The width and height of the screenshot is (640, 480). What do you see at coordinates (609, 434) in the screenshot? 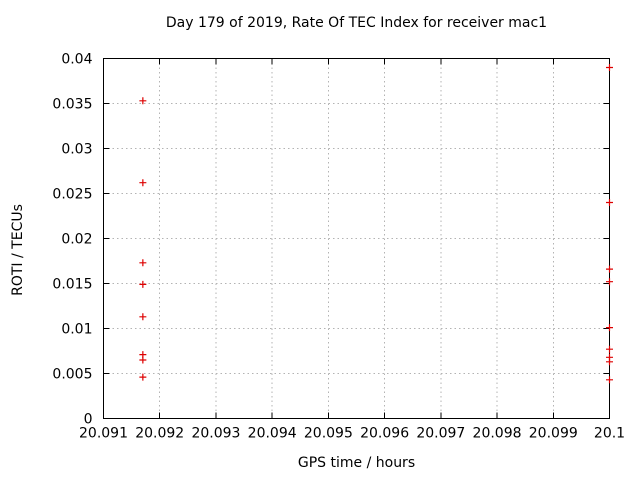
I see `x-tick-label: 20.1` at bounding box center [609, 434].